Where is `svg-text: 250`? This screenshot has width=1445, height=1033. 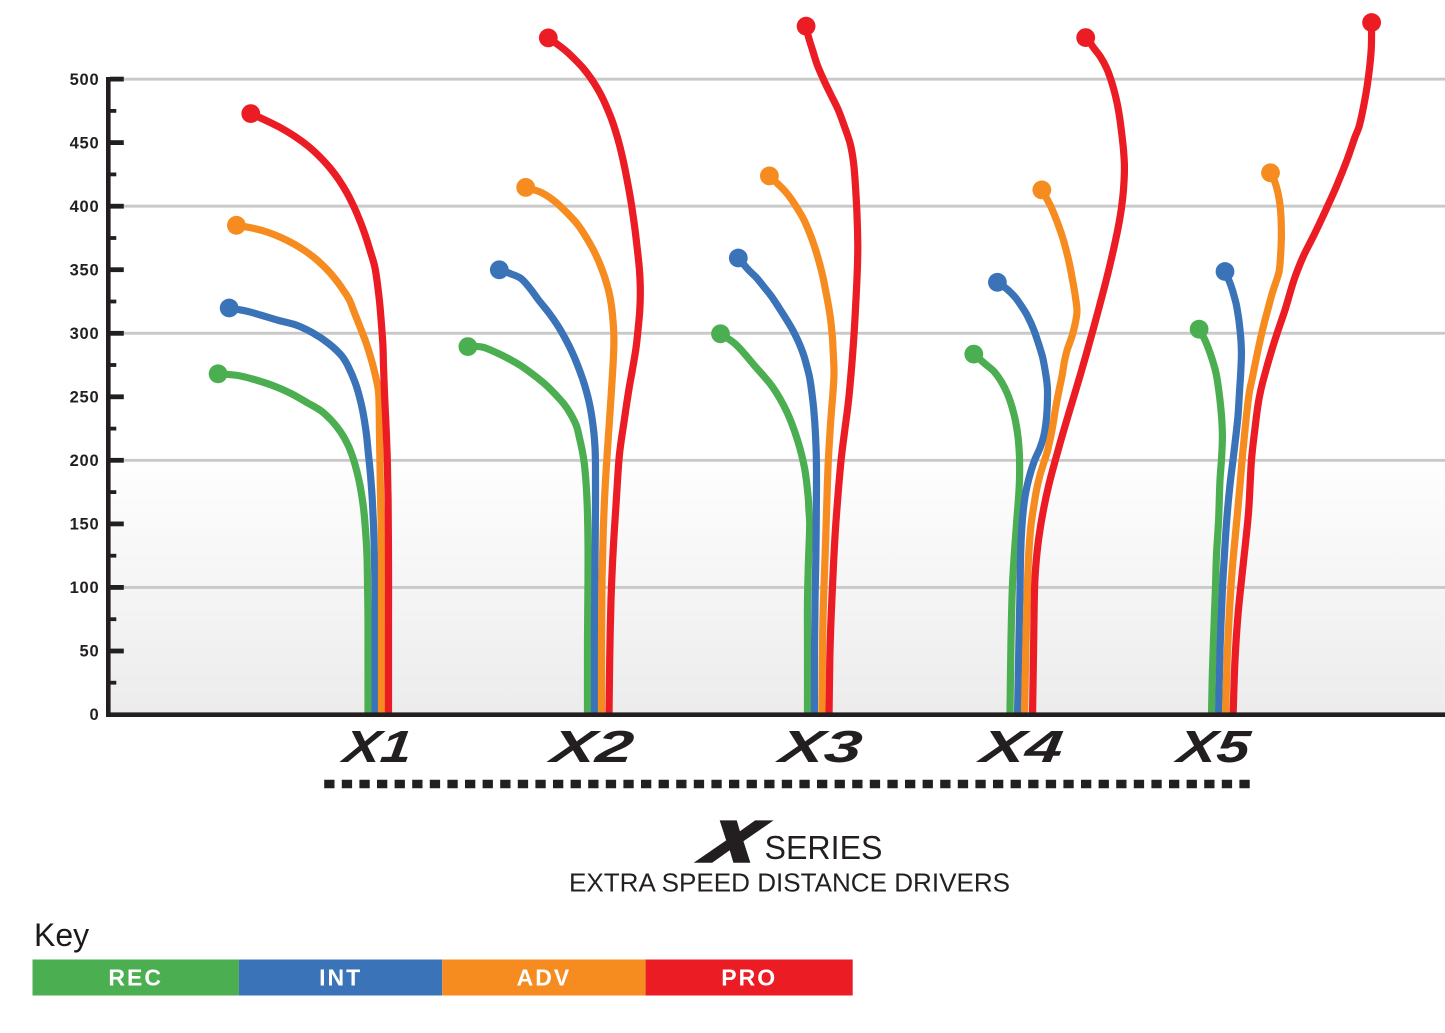 svg-text: 250 is located at coordinates (85, 398).